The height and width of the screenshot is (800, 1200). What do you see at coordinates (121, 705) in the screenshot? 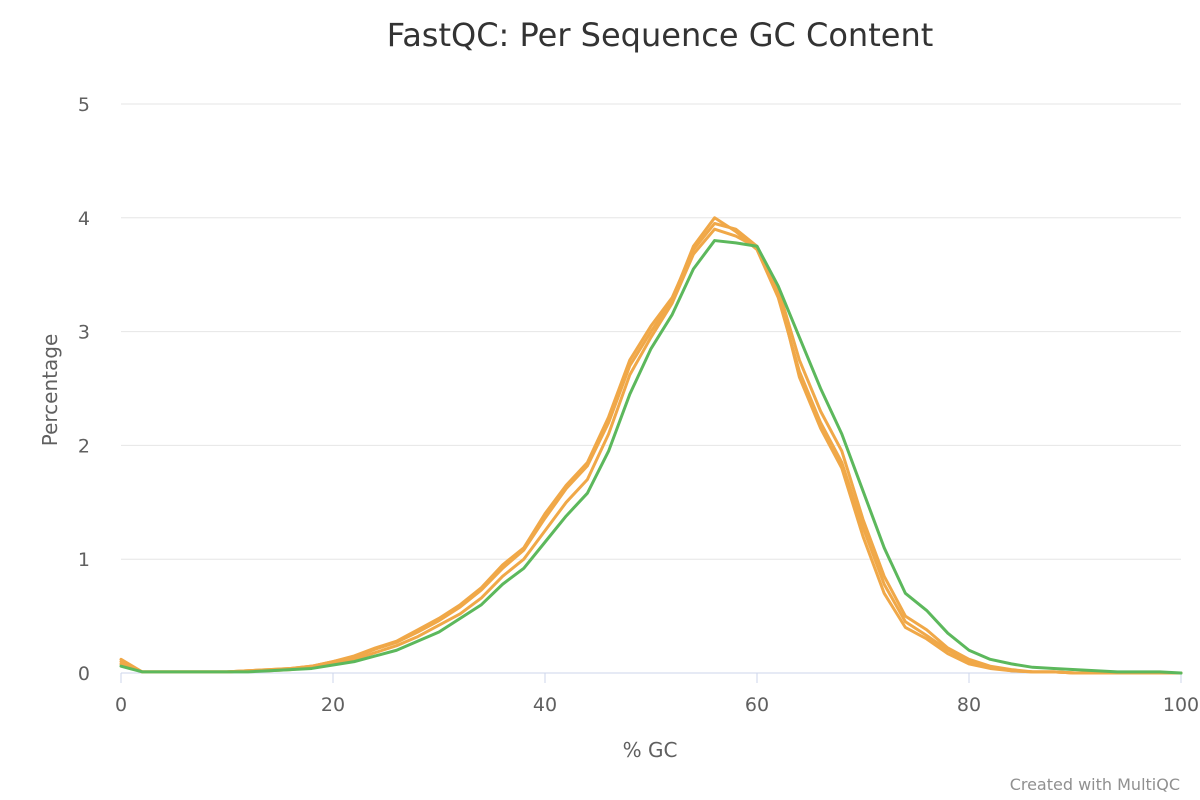
I see `x-tick-label: 0` at bounding box center [121, 705].